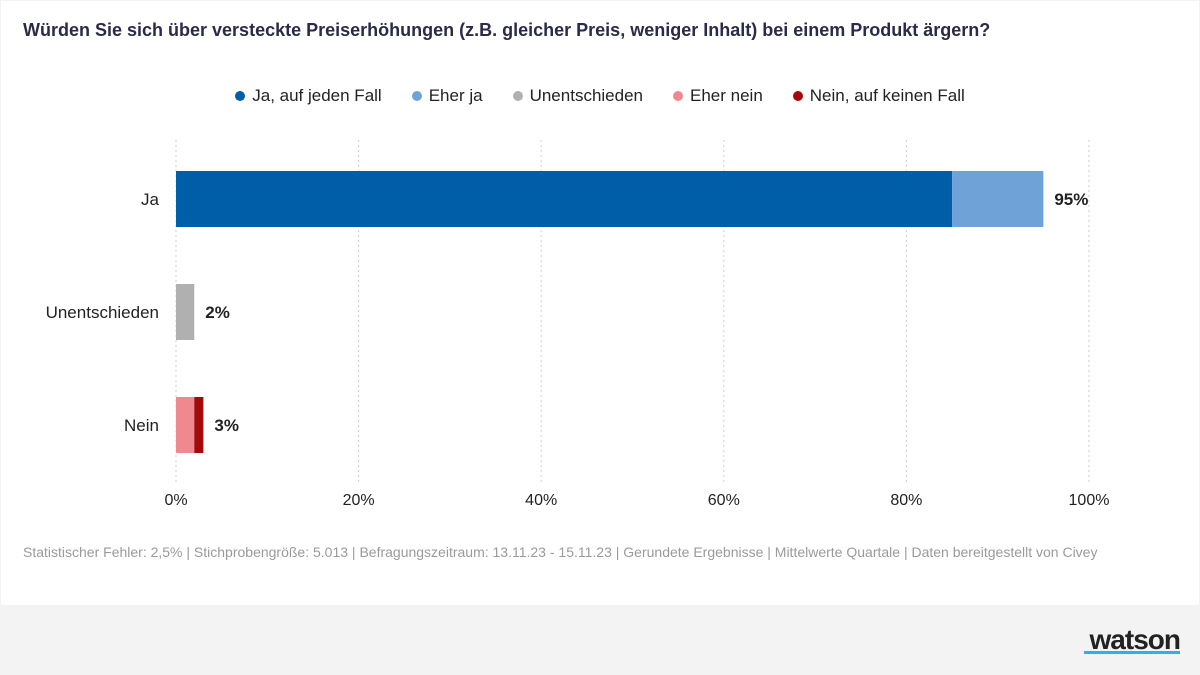 Image resolution: width=1200 pixels, height=675 pixels. I want to click on x-tick-label: 40%, so click(541, 500).